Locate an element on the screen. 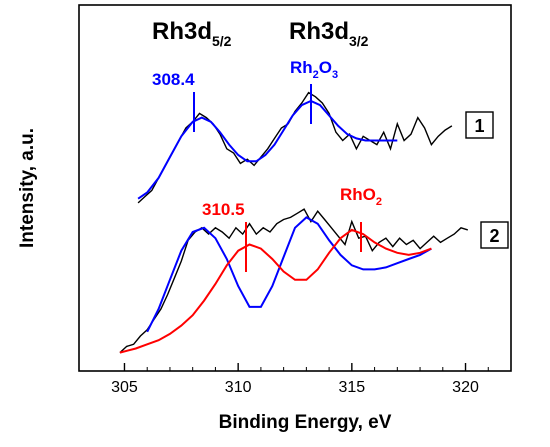  label-peak-308-4: 308.4 is located at coordinates (173, 79).